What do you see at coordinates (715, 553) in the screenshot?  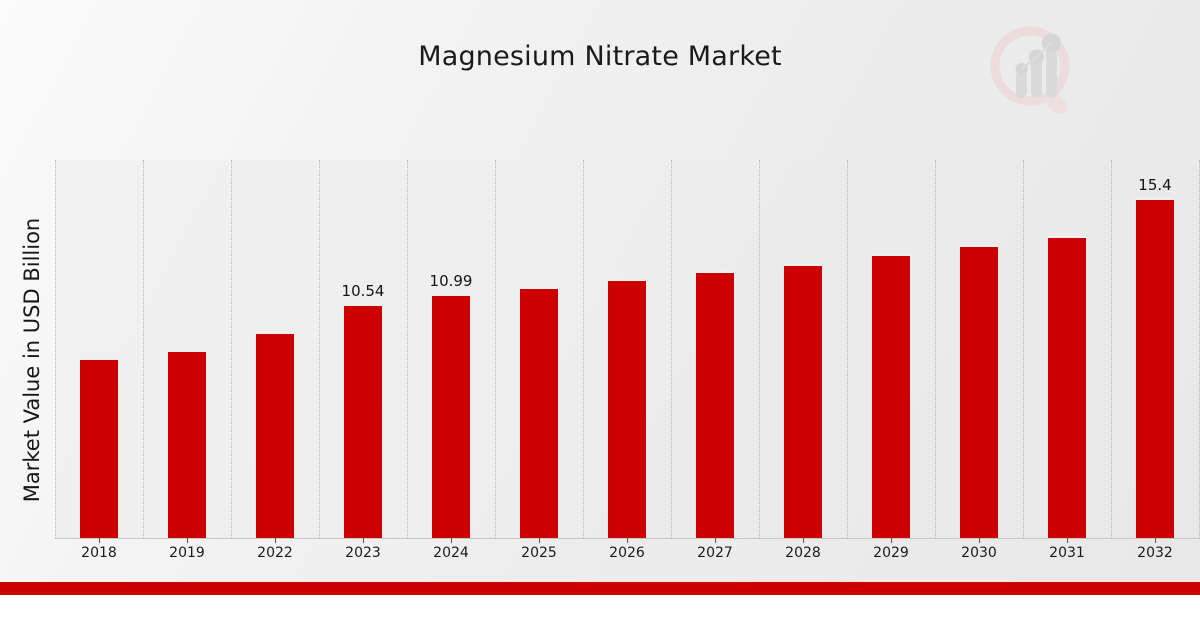 I see `x-axis-tick-label: 2027` at bounding box center [715, 553].